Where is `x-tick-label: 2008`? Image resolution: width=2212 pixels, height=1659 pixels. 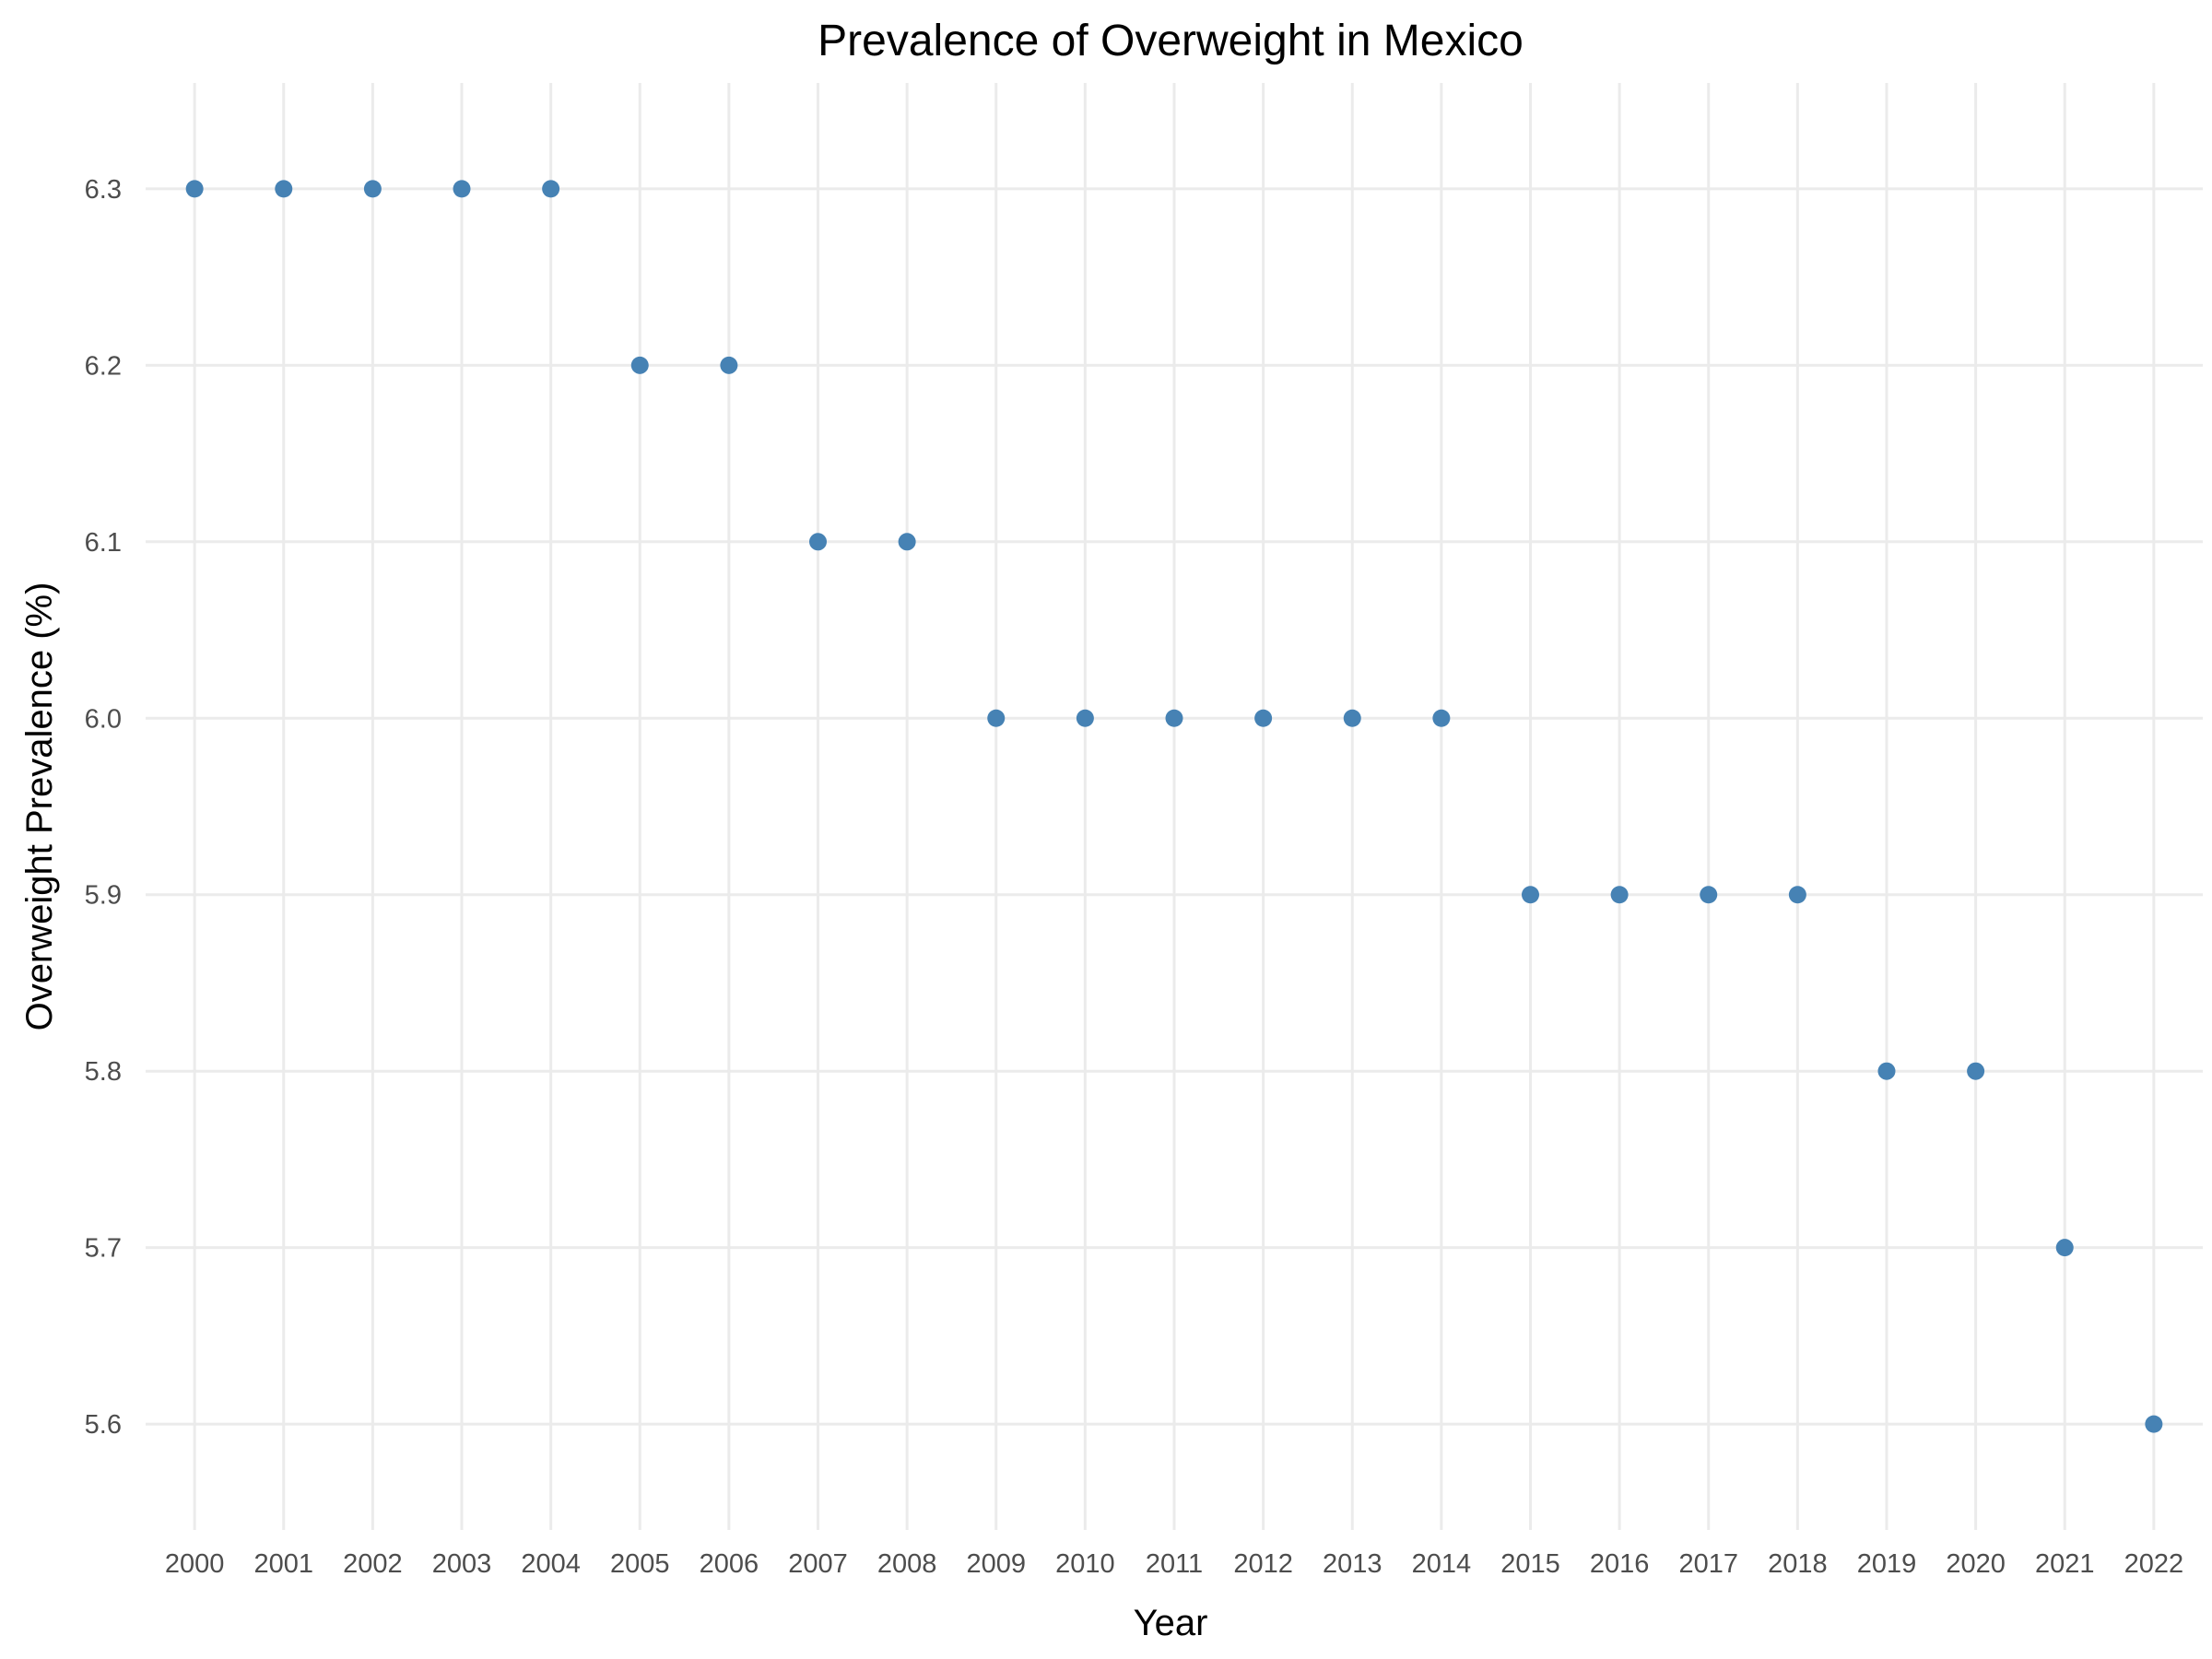
x-tick-label: 2008 is located at coordinates (907, 1564).